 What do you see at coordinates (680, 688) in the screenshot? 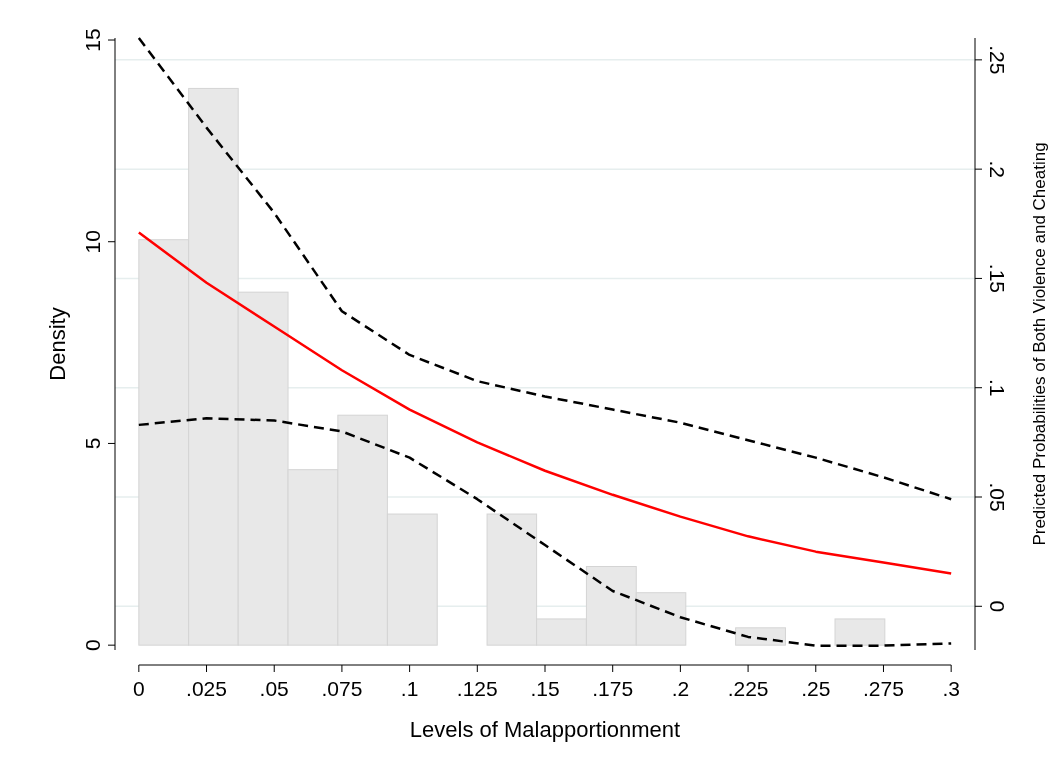
I see `x-tick-label: .2` at bounding box center [680, 688].